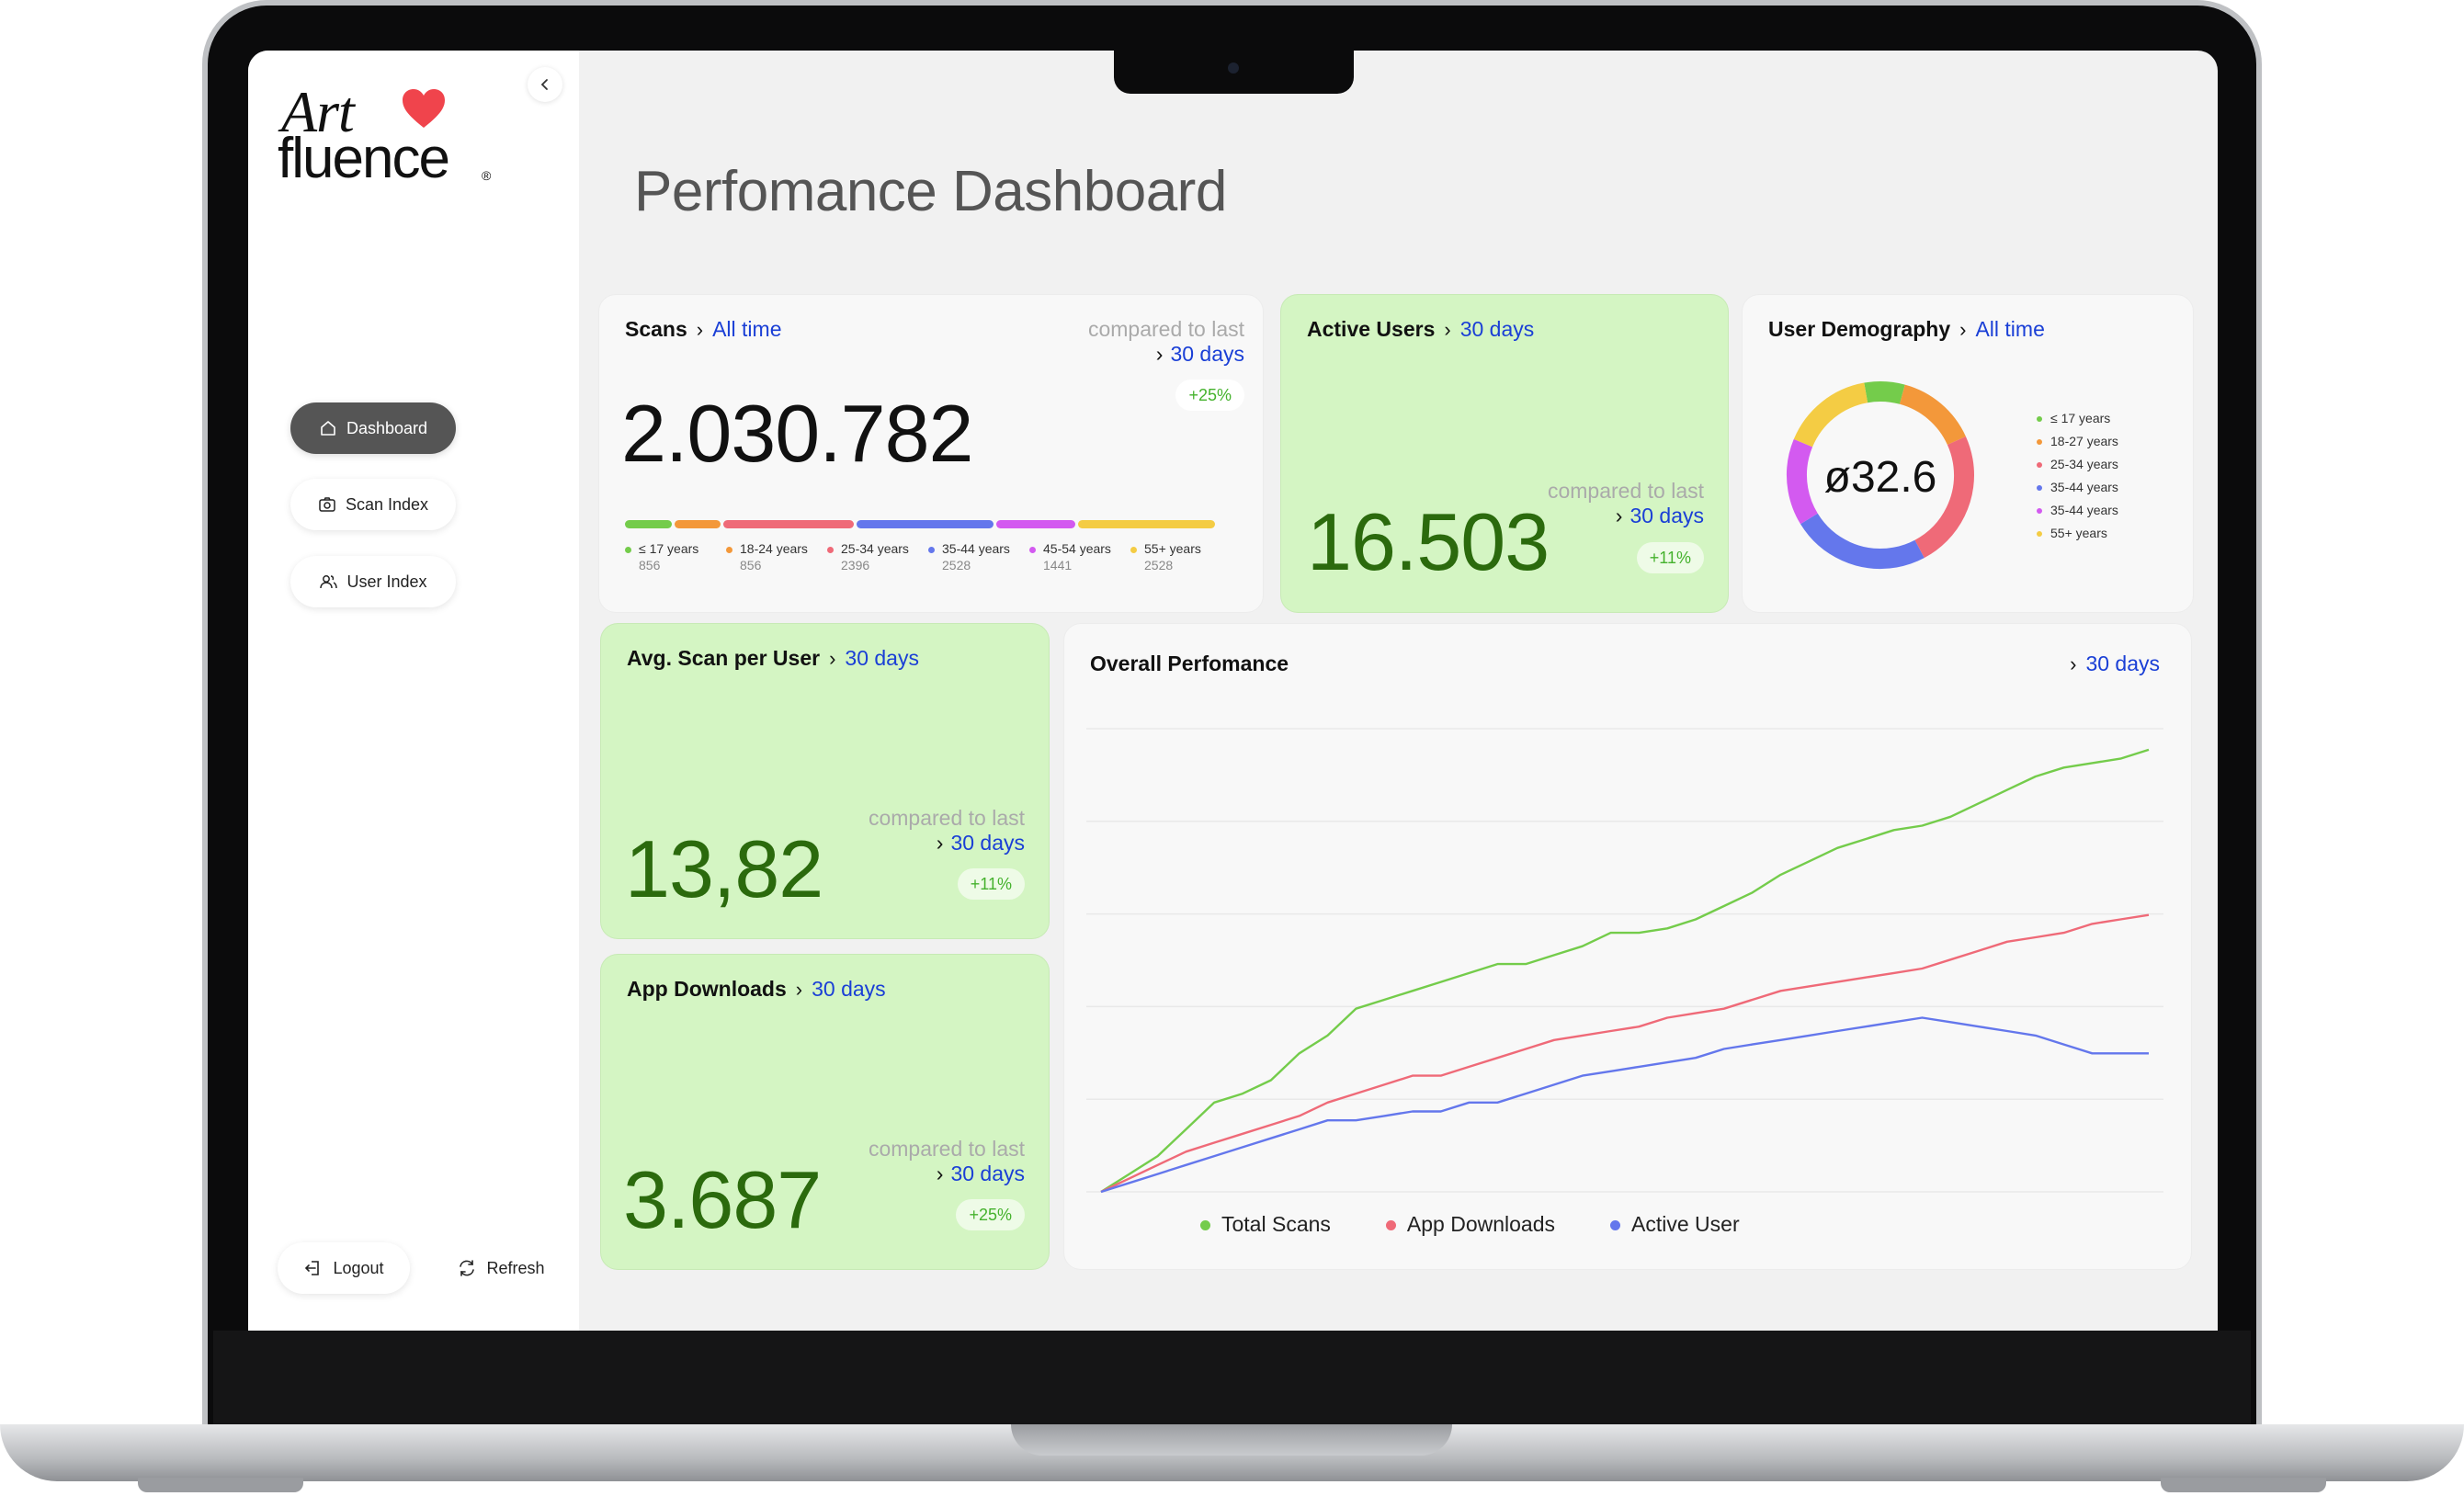  Describe the element at coordinates (1372, 329) in the screenshot. I see `active-users-title: Active Users` at that location.